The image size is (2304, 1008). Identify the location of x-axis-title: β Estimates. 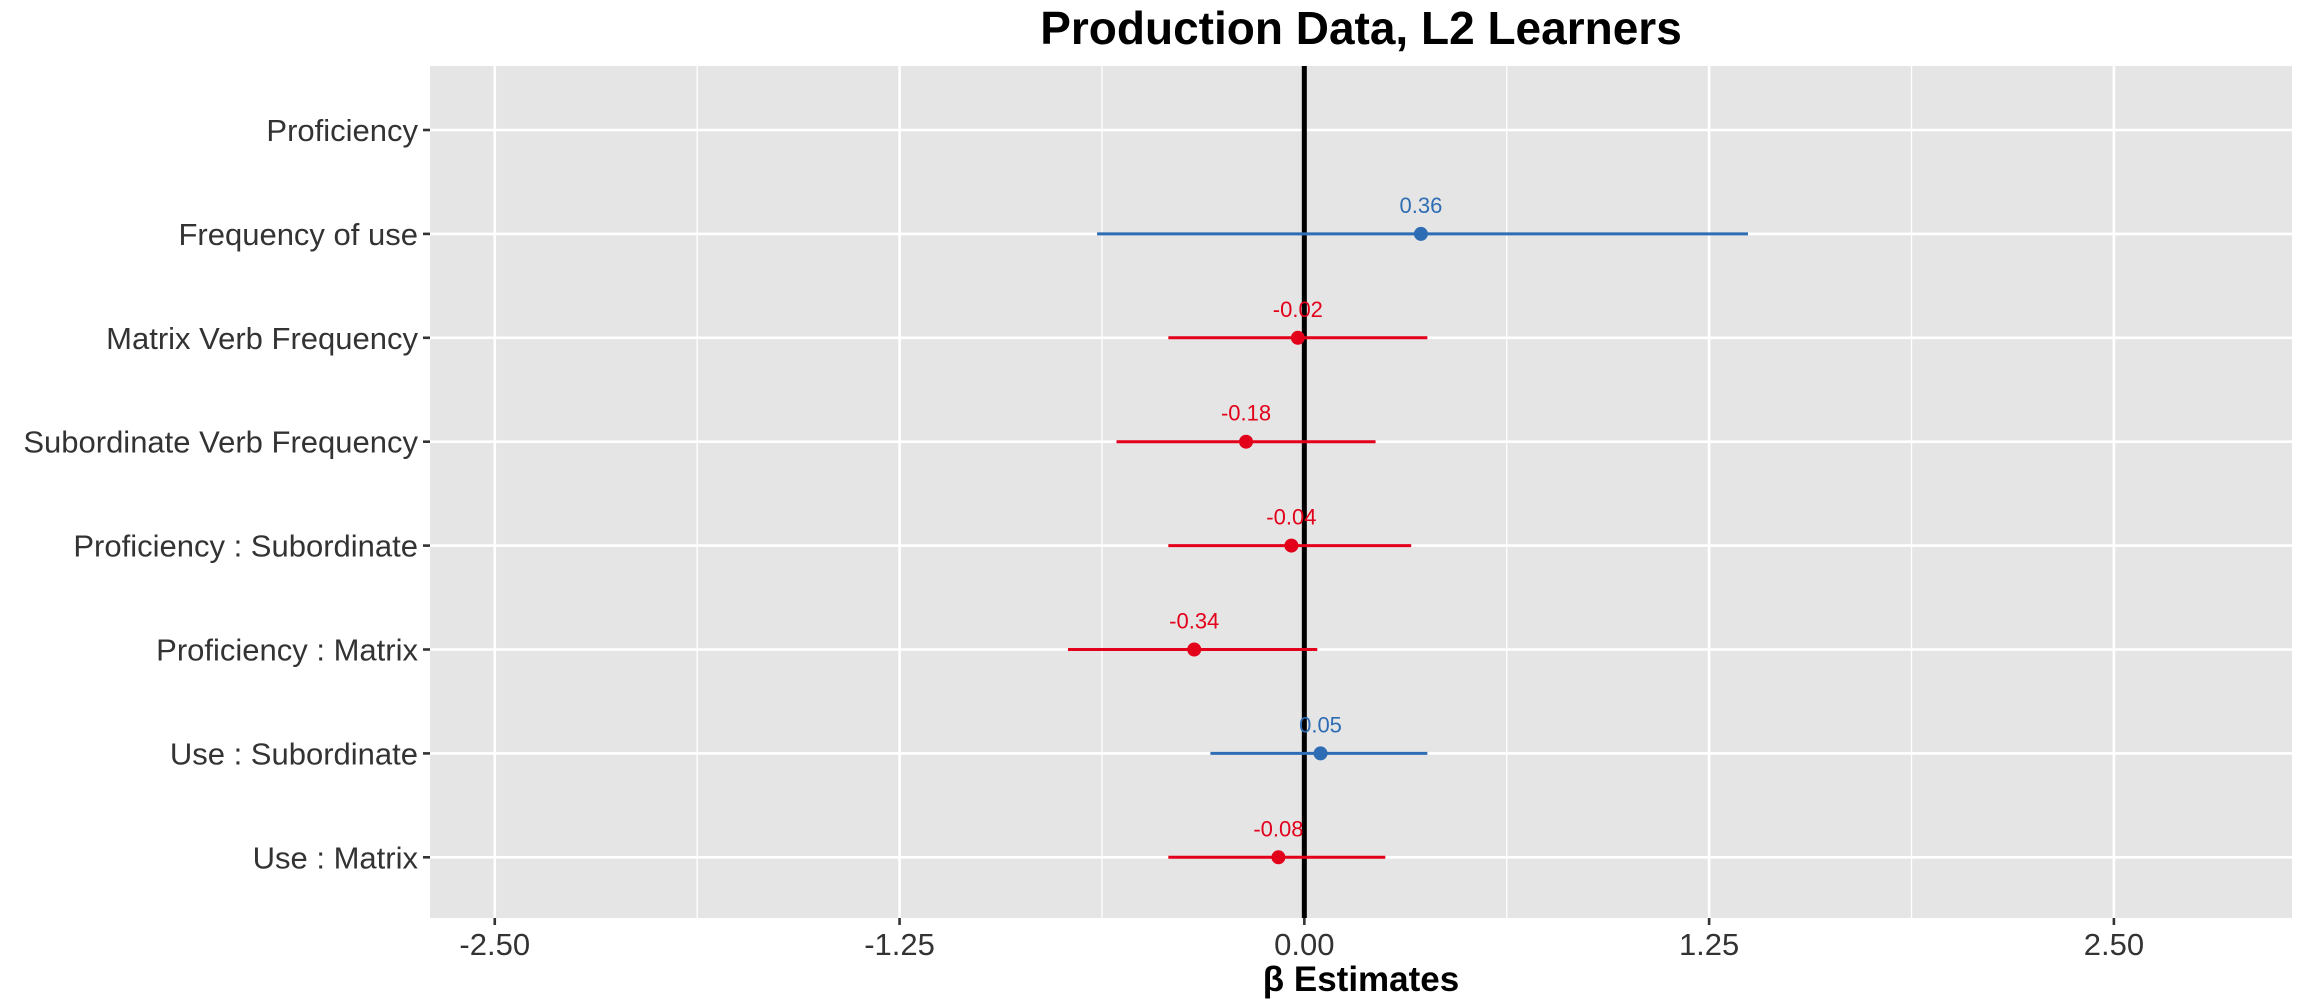
(1361, 979).